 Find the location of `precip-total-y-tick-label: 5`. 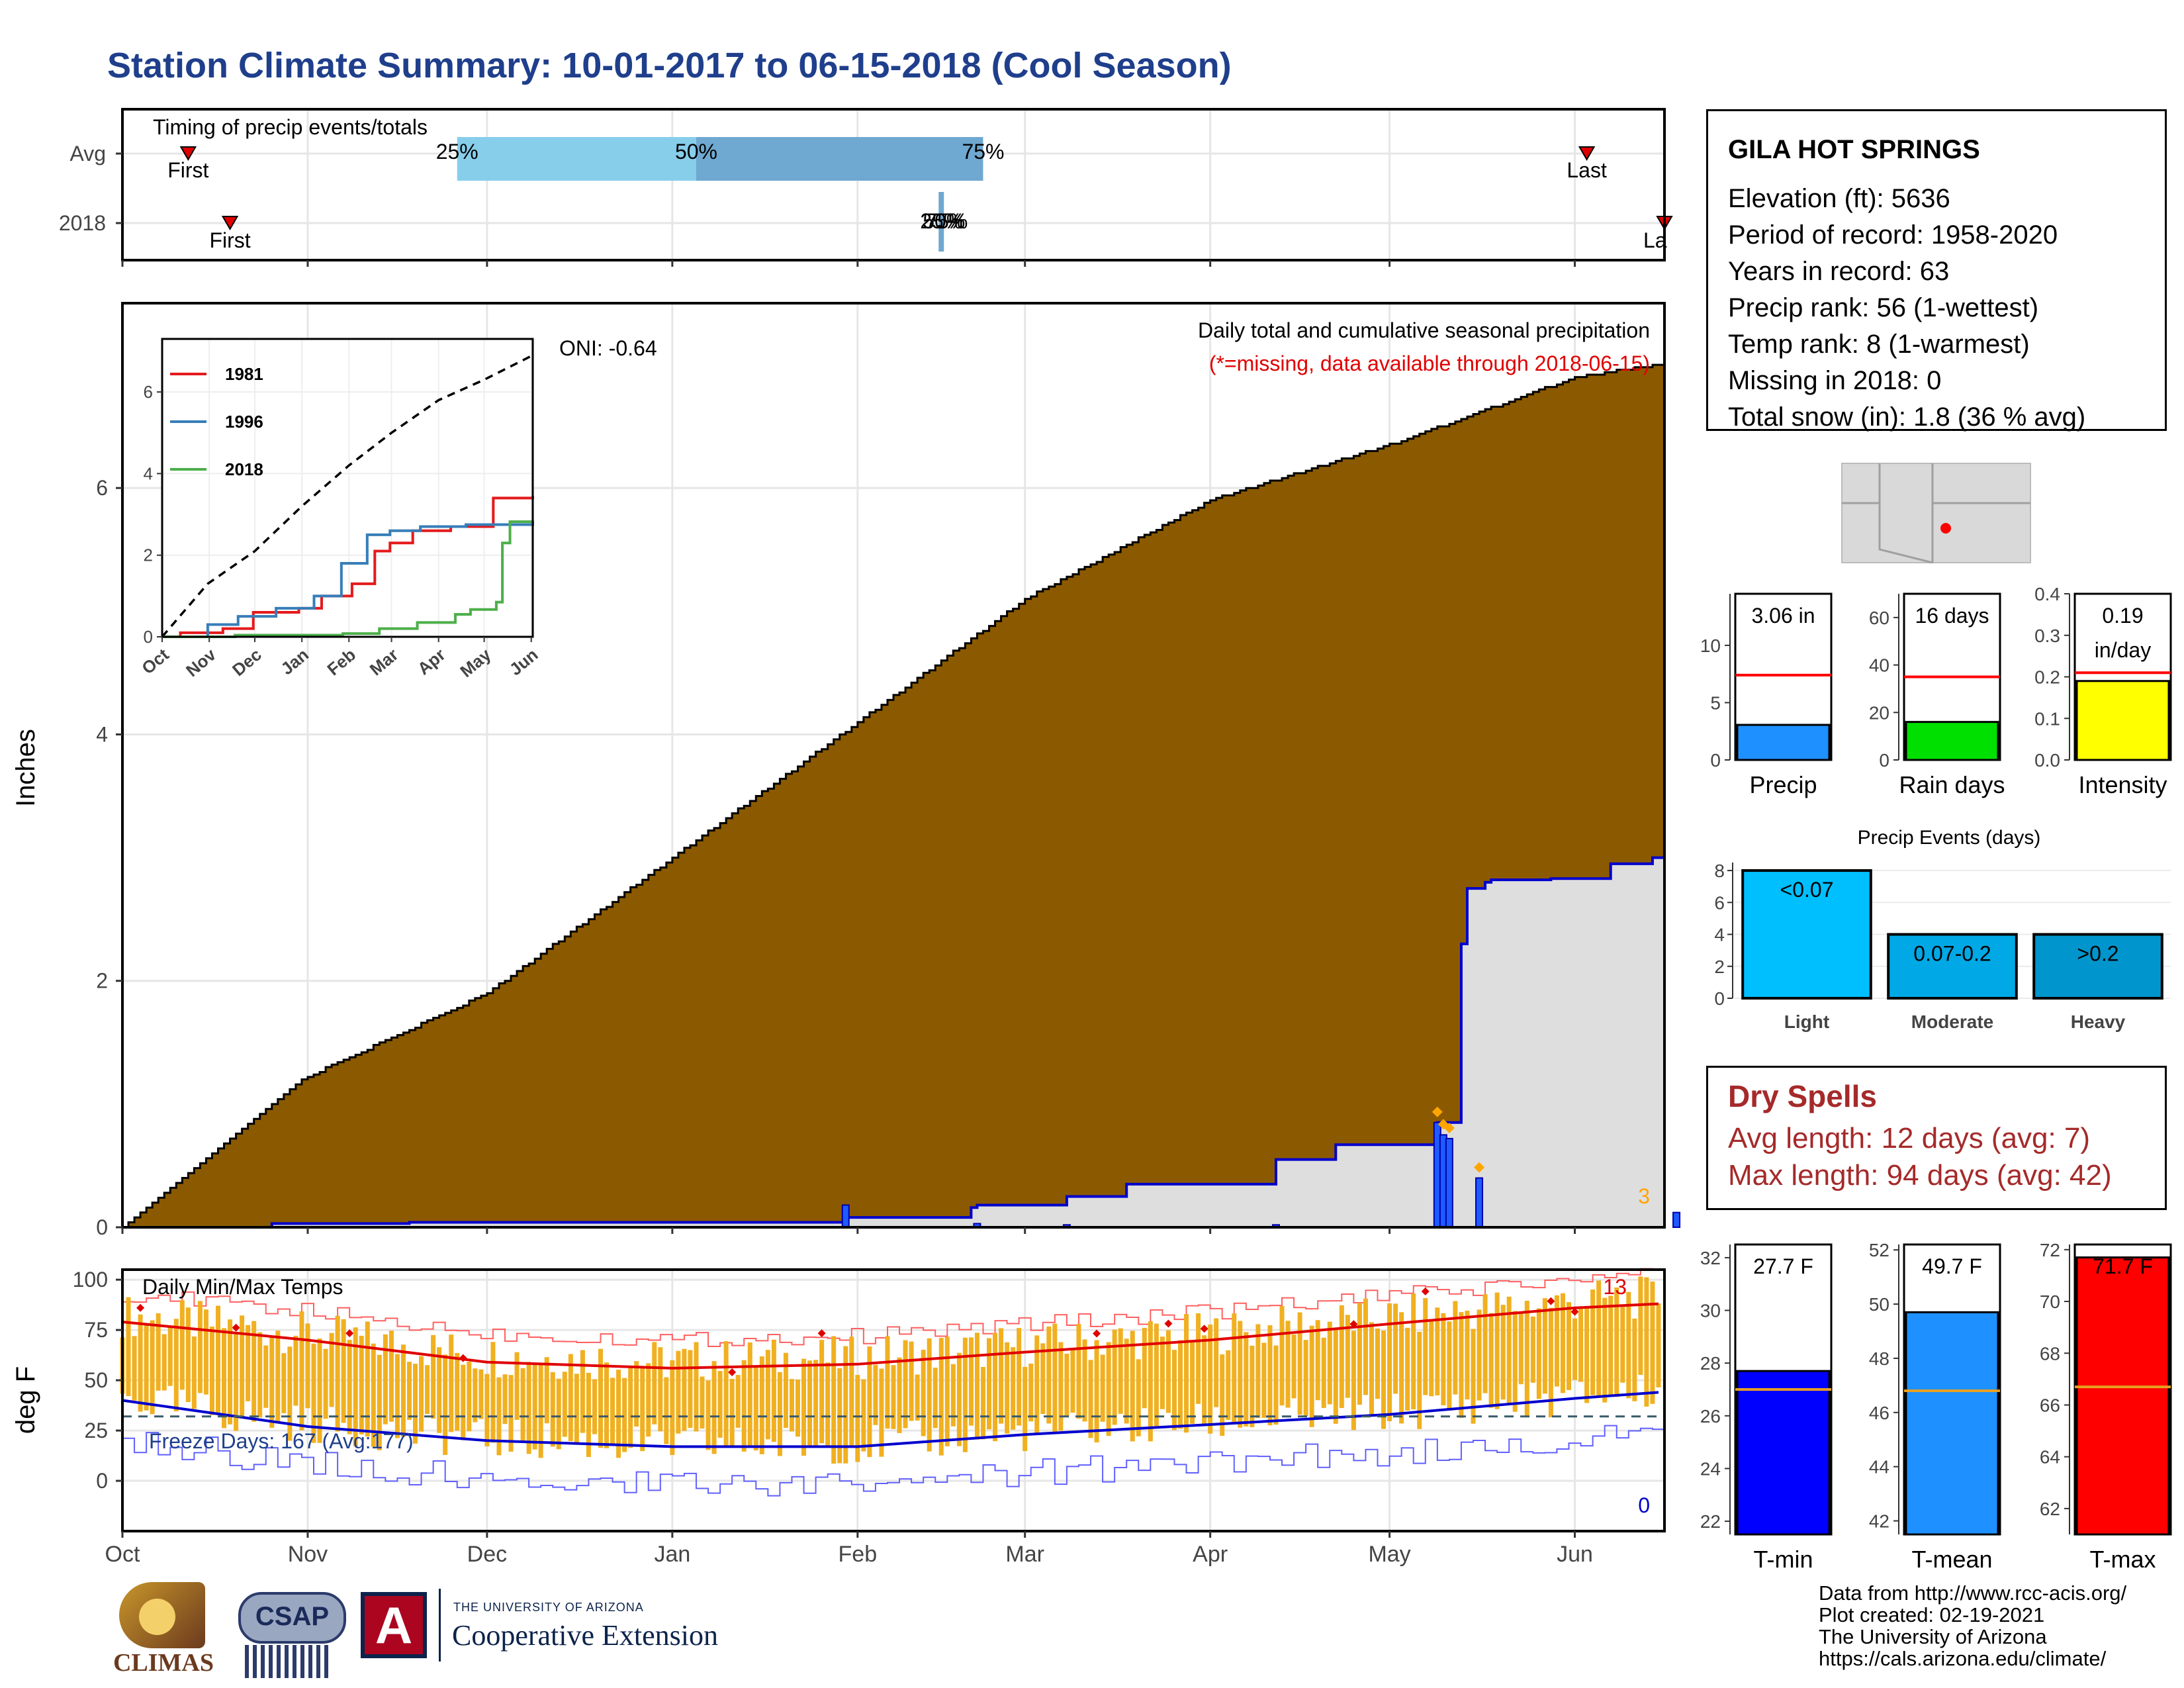

precip-total-y-tick-label: 5 is located at coordinates (1715, 702).